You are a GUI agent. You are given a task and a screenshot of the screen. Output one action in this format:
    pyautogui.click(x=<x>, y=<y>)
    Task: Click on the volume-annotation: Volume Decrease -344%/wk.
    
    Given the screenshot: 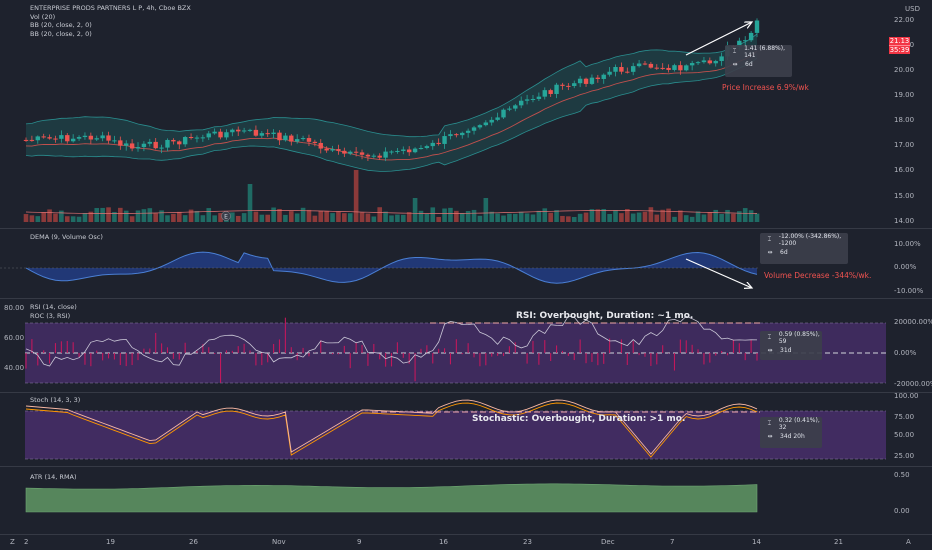 What is the action you would take?
    pyautogui.click(x=818, y=275)
    